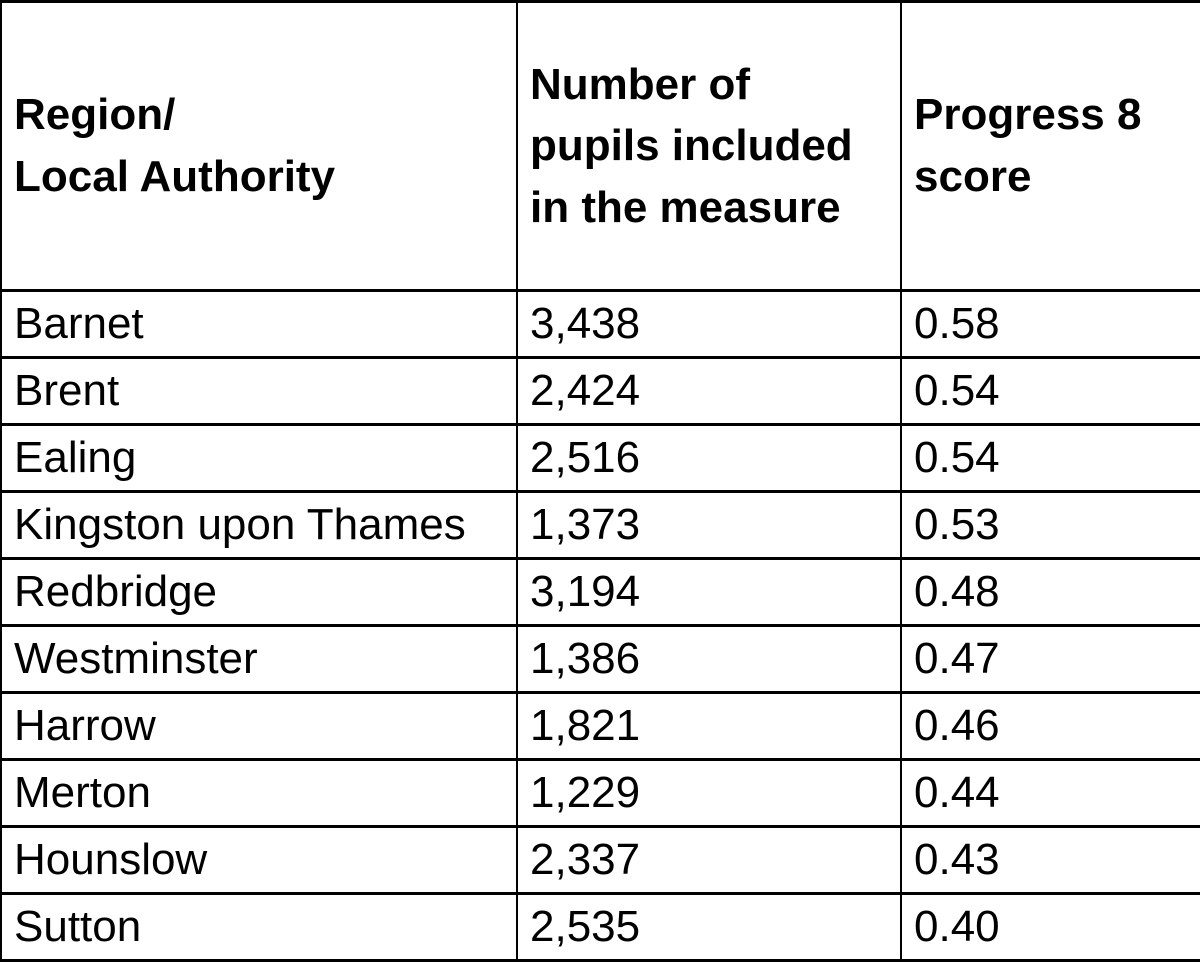 Image resolution: width=1200 pixels, height=962 pixels. What do you see at coordinates (259, 458) in the screenshot?
I see `region-cell: Ealing` at bounding box center [259, 458].